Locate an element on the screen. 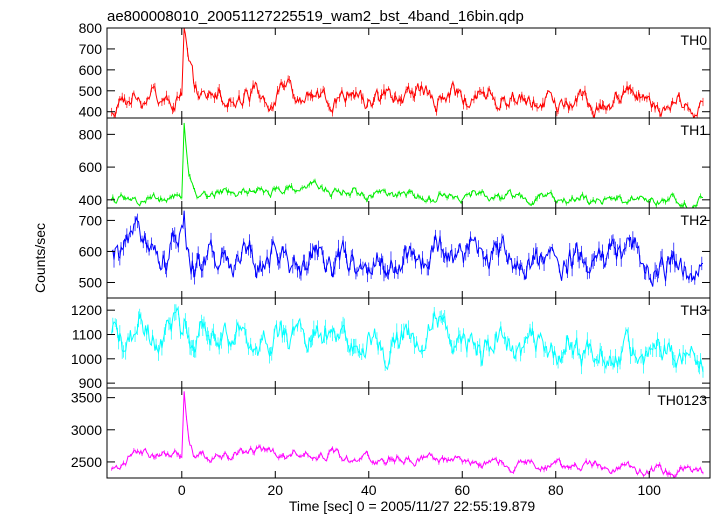 The width and height of the screenshot is (717, 521). error-bars-th2 is located at coordinates (408, 250).